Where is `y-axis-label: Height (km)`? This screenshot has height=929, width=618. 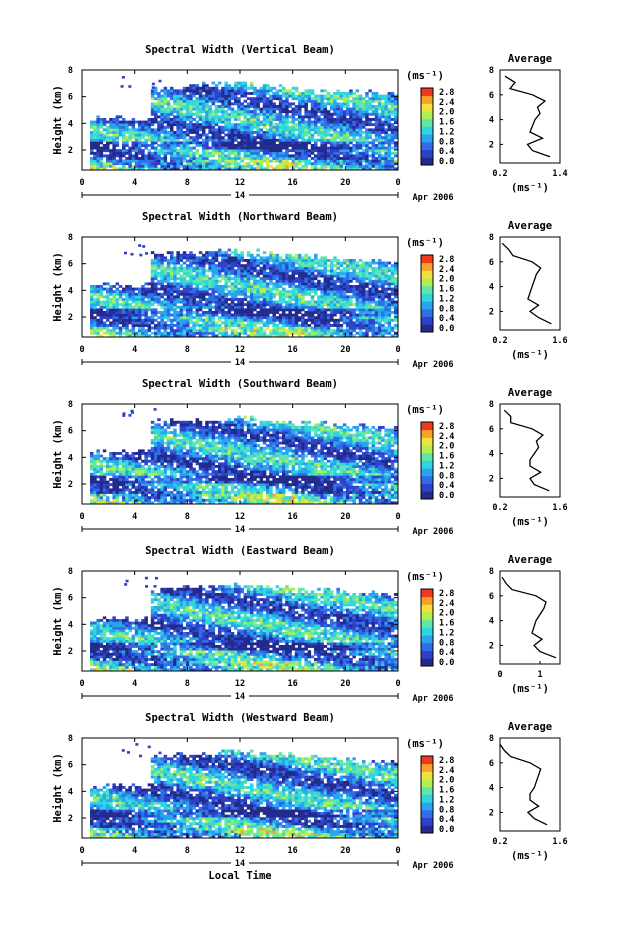 y-axis-label: Height (km) is located at coordinates (58, 120).